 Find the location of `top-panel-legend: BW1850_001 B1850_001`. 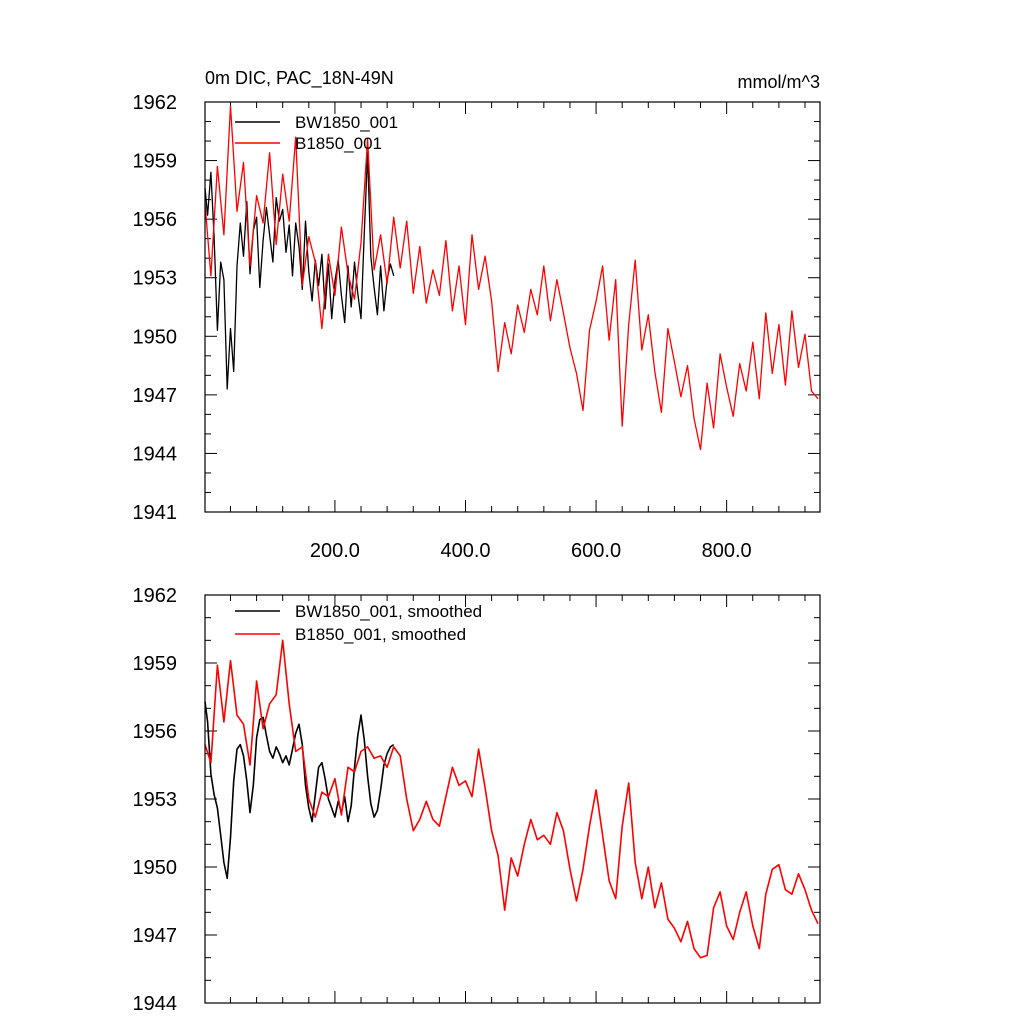

top-panel-legend: BW1850_001 B1850_001 is located at coordinates (316, 133).